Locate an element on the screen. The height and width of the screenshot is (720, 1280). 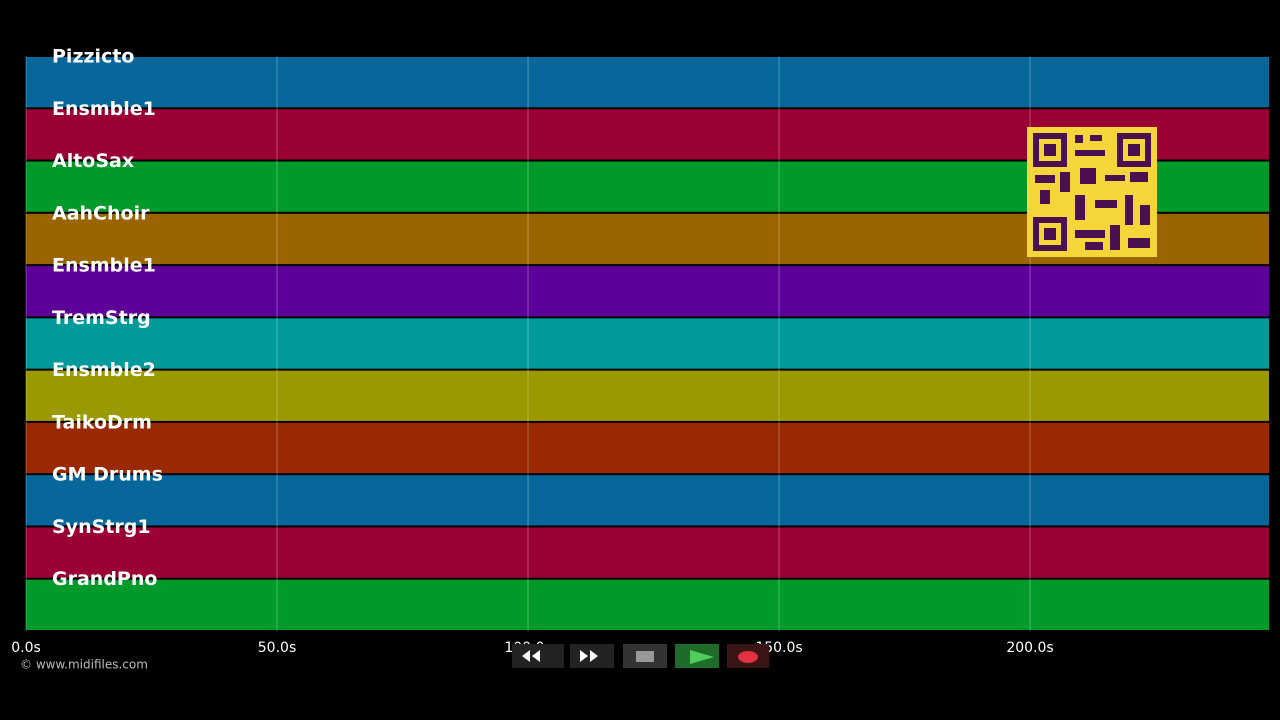
transport-controls is located at coordinates (640, 656).